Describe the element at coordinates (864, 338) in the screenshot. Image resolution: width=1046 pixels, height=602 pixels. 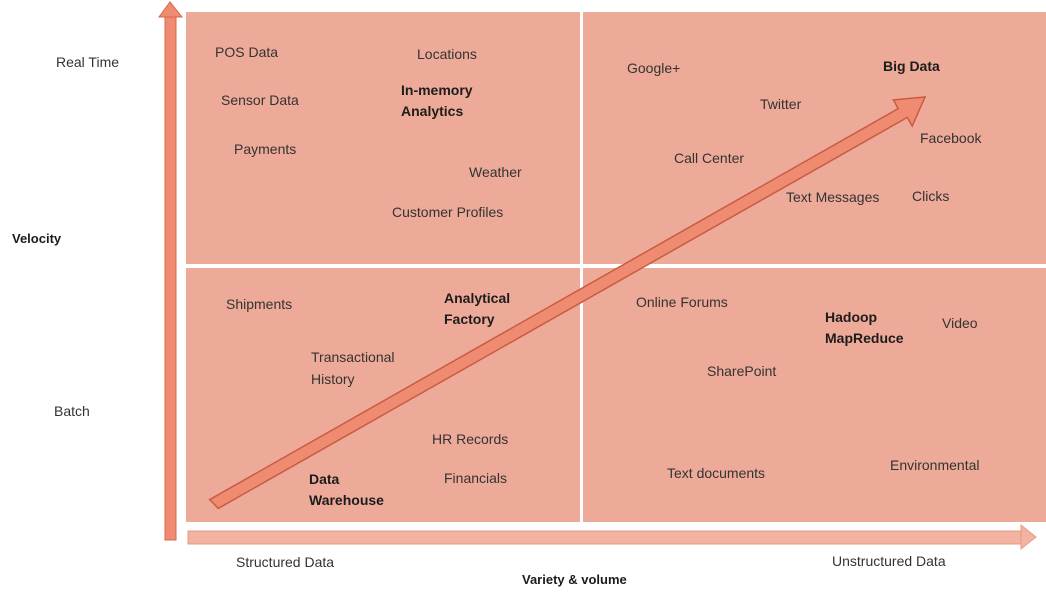
I see `item-mapreduce: MapReduce` at that location.